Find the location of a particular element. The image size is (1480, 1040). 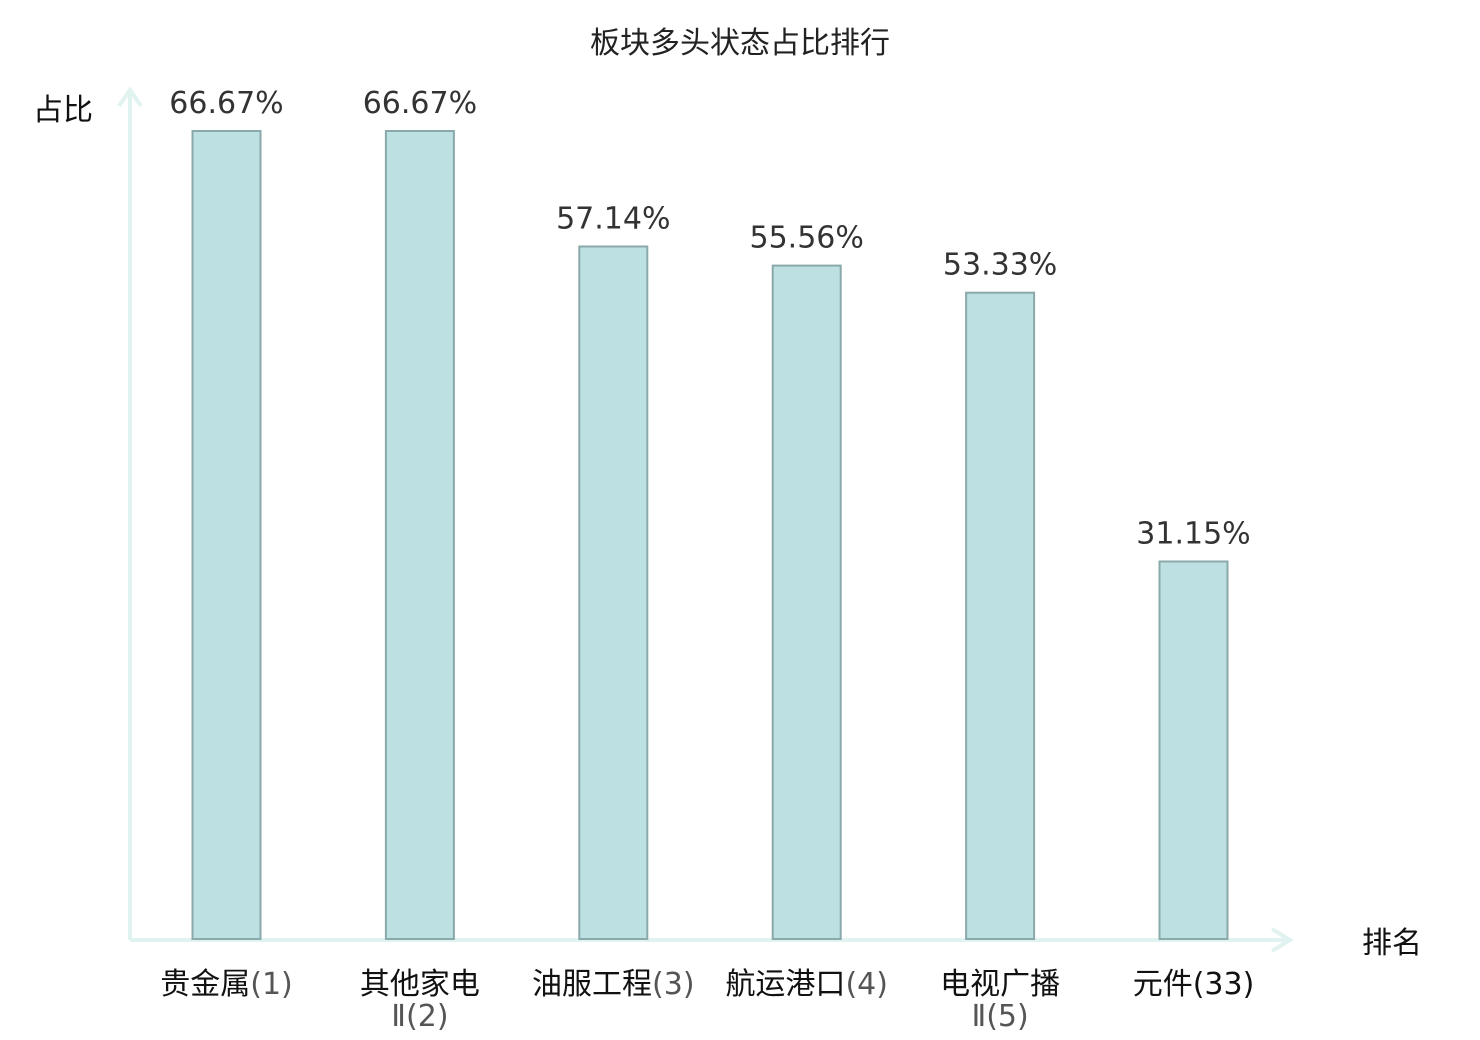

x-tick-label: 元件(33) is located at coordinates (1194, 984).